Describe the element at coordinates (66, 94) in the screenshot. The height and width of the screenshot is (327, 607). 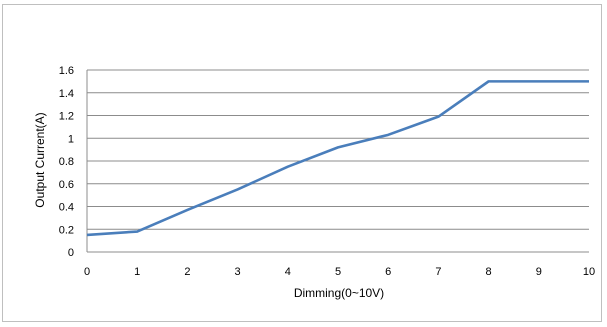
I see `y-tick-label: 1.4` at that location.